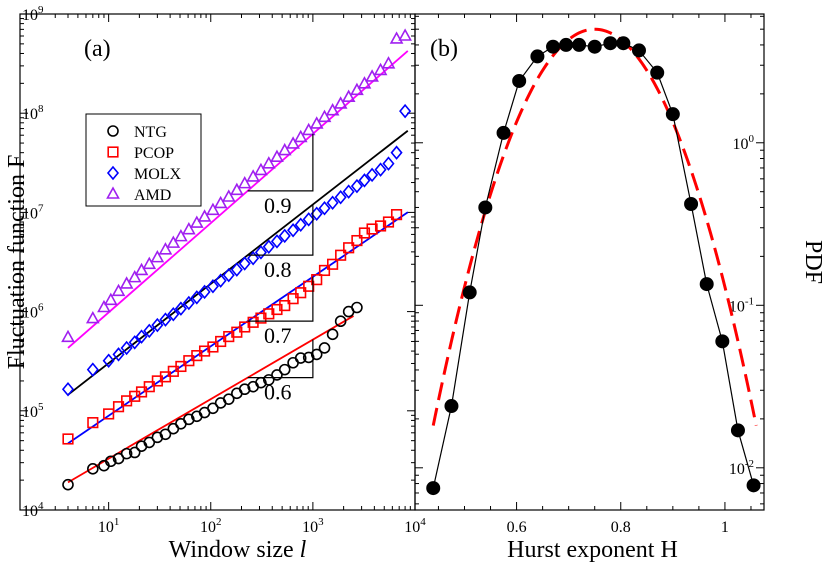  I want to click on y-tick-label: 10⁻², so click(741, 468).